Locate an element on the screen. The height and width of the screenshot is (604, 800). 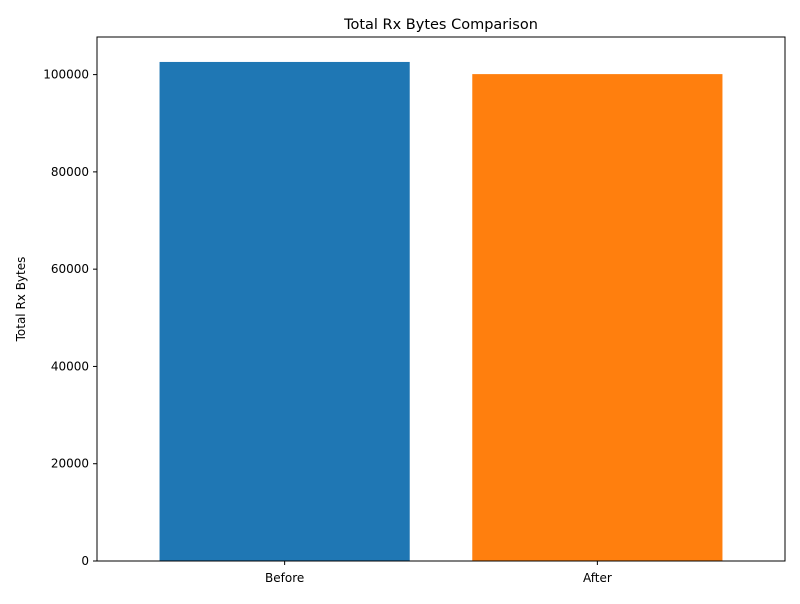
x-tick-label: After is located at coordinates (597, 578).